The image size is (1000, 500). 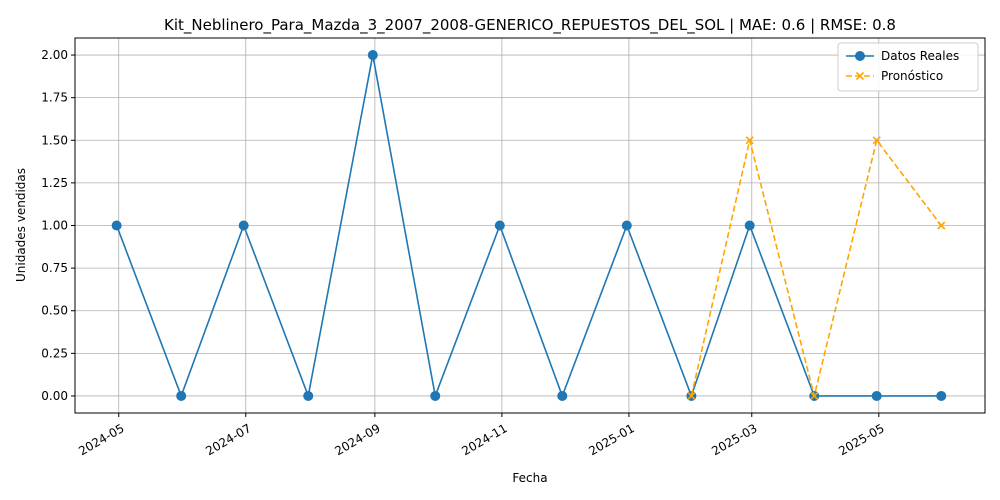 What do you see at coordinates (101, 439) in the screenshot?
I see `x-tick-label: 2024-05` at bounding box center [101, 439].